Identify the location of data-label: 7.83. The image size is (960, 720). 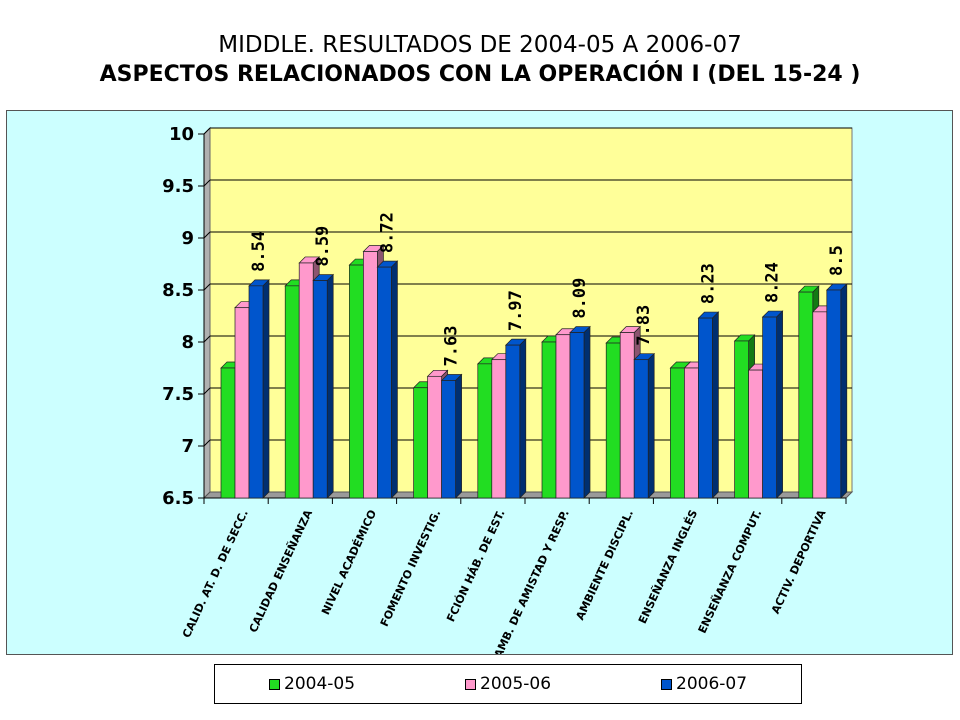
(644, 325).